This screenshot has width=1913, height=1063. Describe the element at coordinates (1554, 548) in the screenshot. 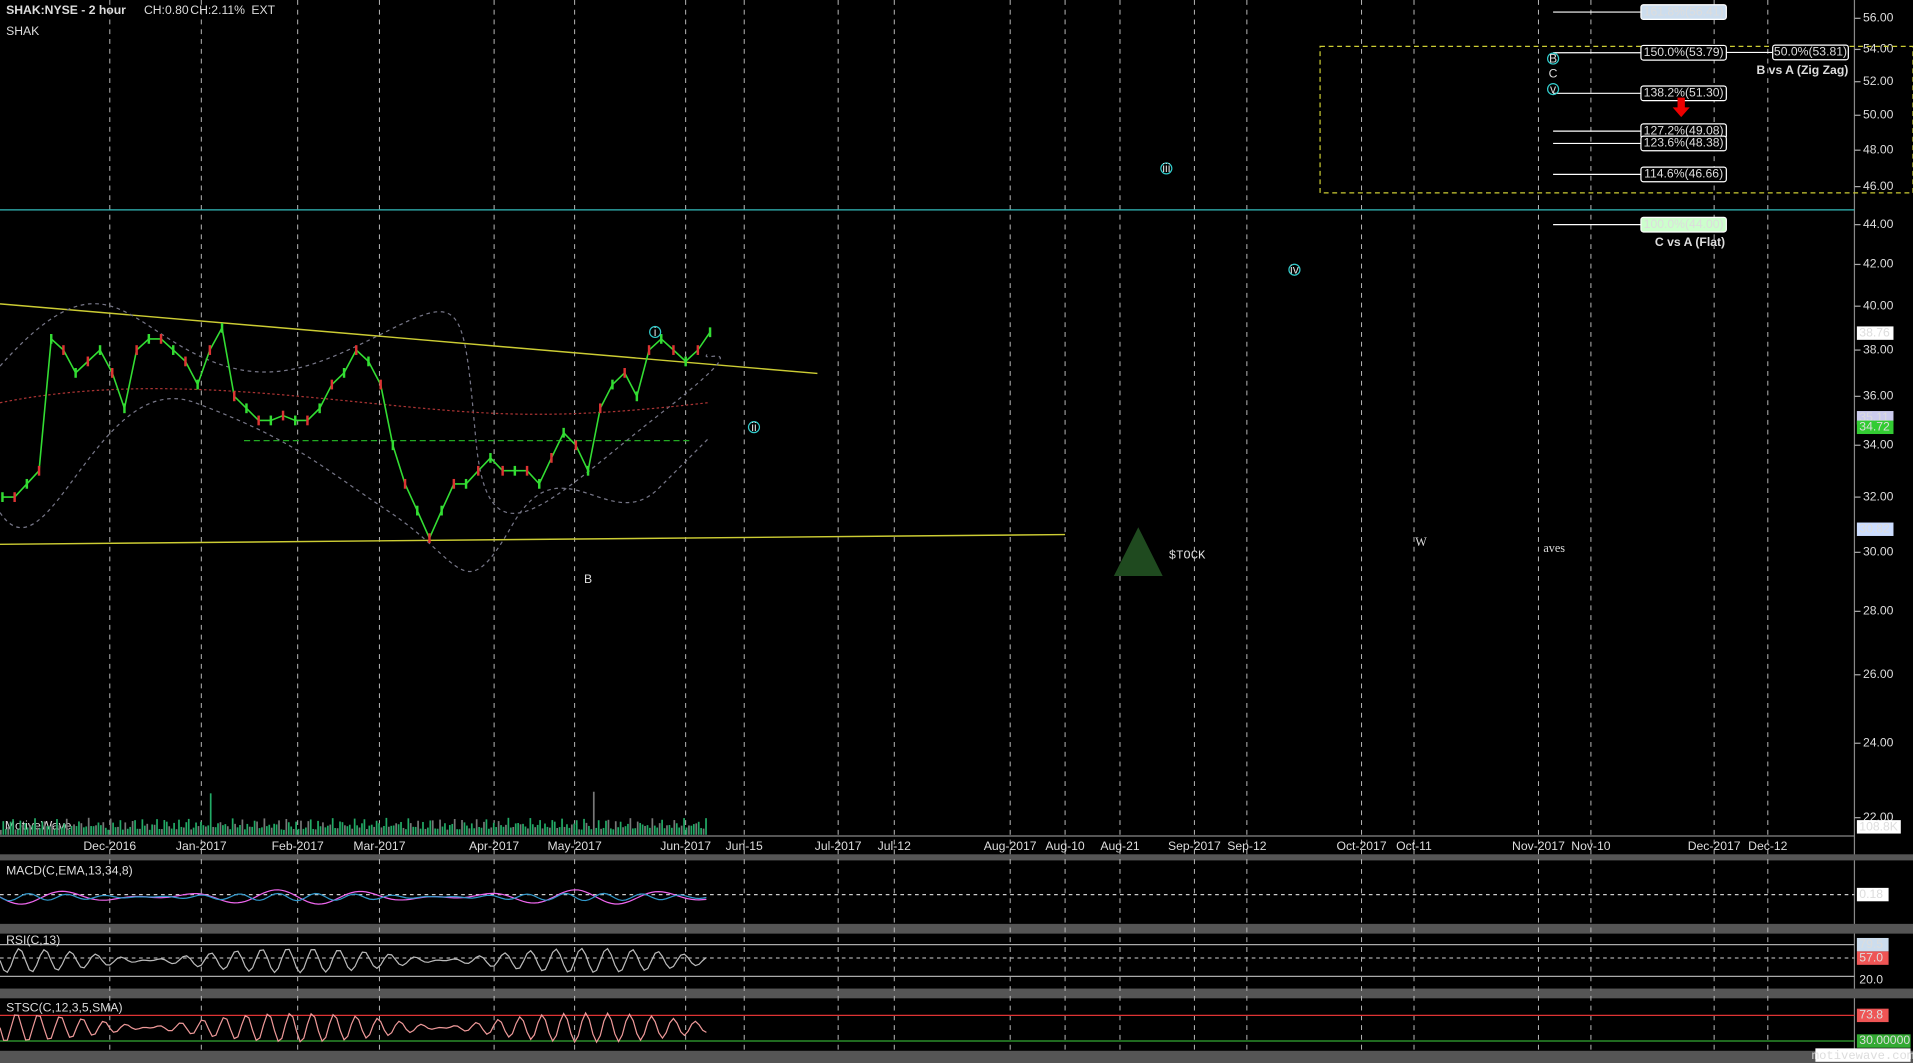

I see `watermark-tail: aves` at that location.